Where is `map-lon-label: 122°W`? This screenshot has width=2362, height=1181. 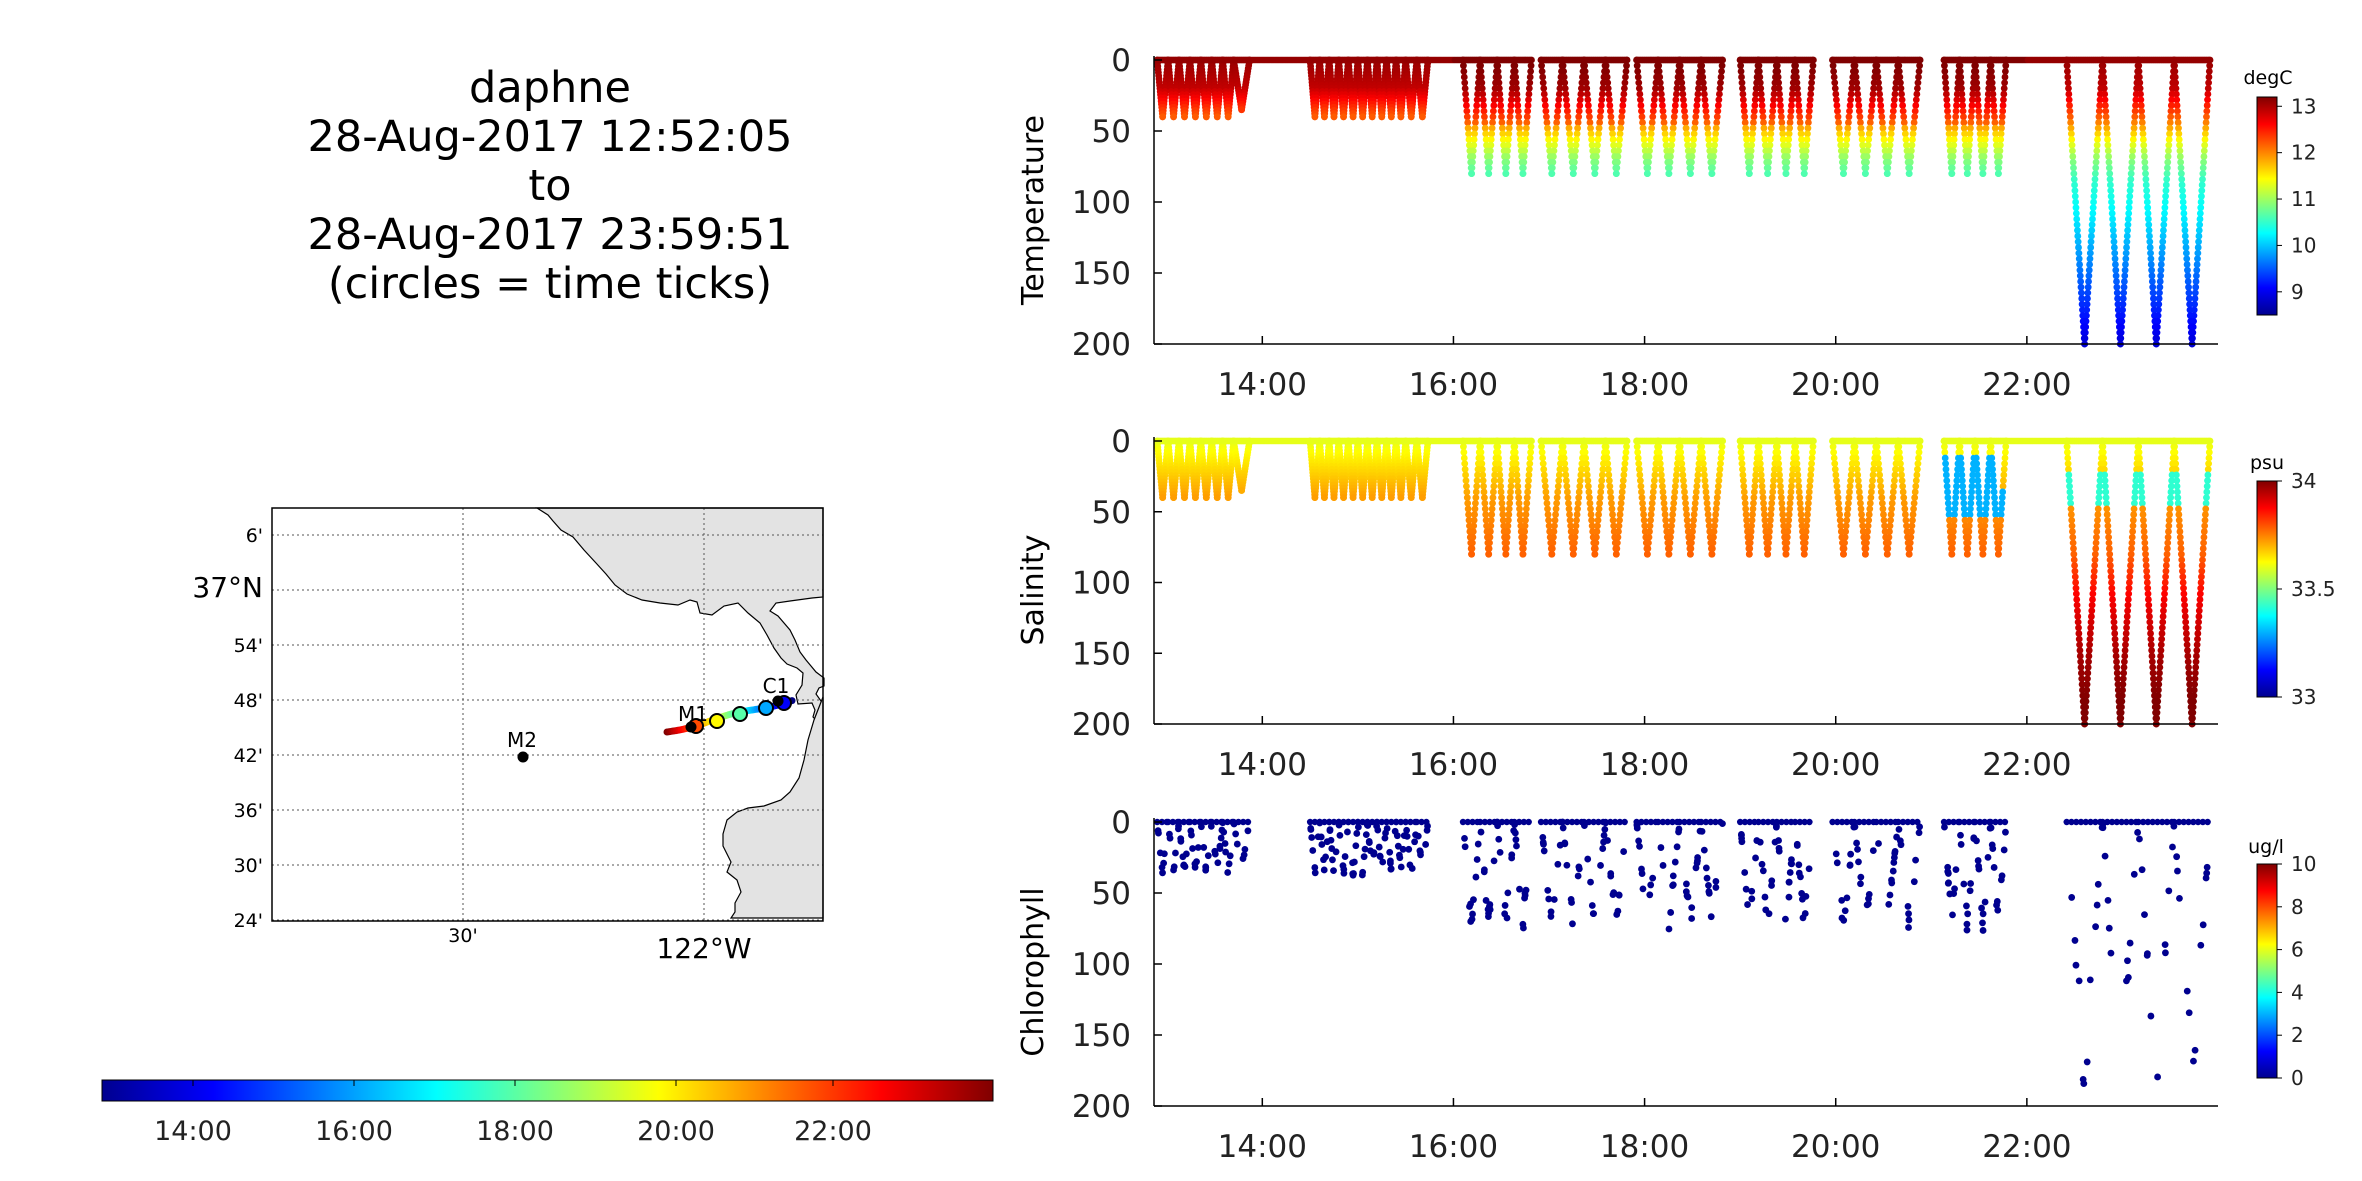
map-lon-label: 122°W is located at coordinates (703, 948).